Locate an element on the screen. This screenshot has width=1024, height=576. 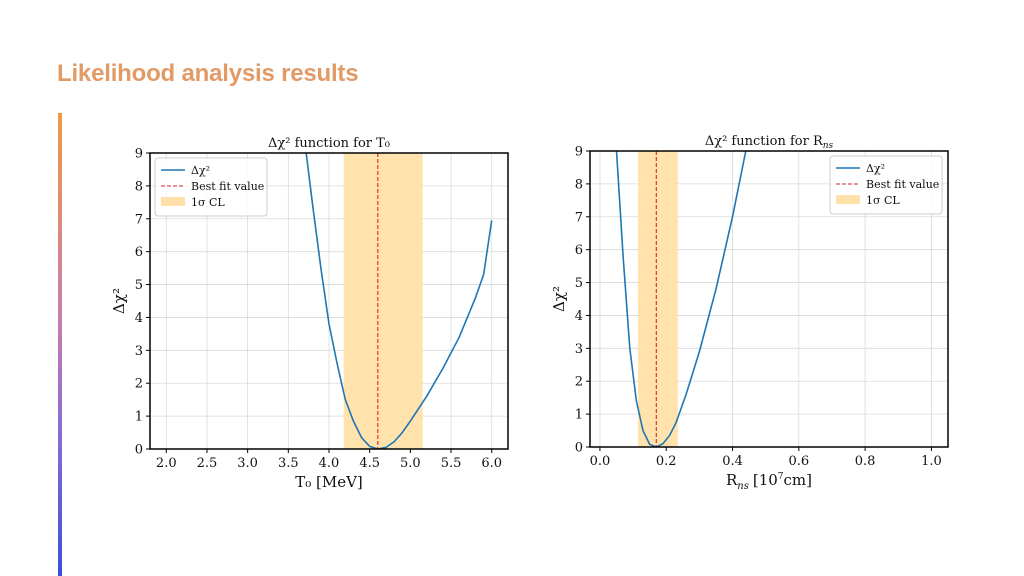
x-tick-label: 4.5 is located at coordinates (369, 463).